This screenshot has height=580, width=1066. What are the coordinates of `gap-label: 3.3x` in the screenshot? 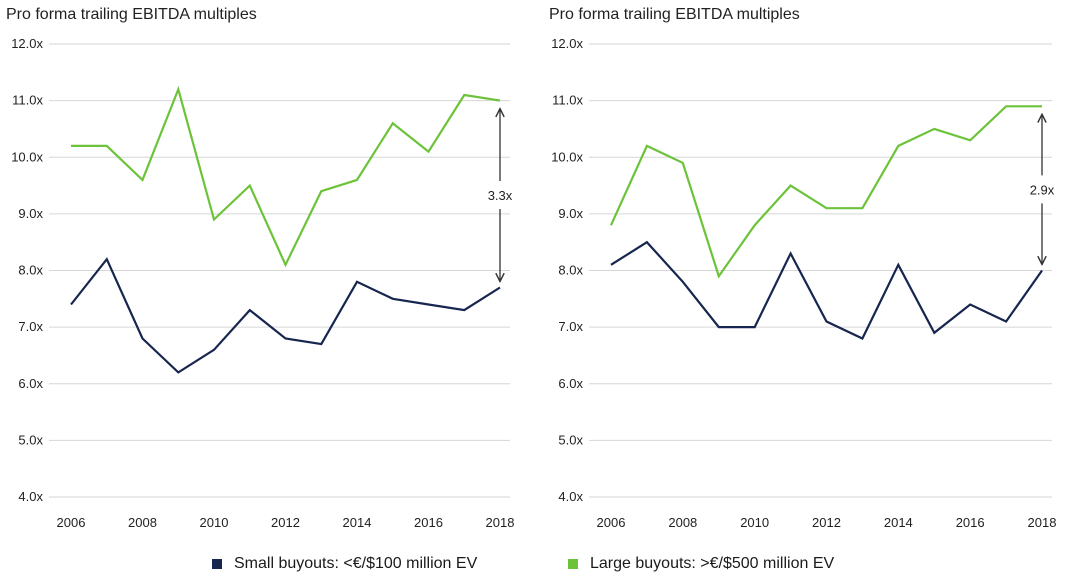 It's located at (500, 195).